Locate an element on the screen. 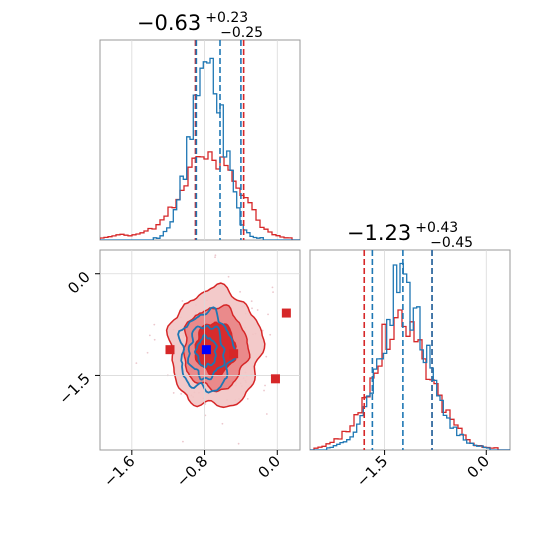 The image size is (550, 550). contours-blue-series is located at coordinates (207, 350).